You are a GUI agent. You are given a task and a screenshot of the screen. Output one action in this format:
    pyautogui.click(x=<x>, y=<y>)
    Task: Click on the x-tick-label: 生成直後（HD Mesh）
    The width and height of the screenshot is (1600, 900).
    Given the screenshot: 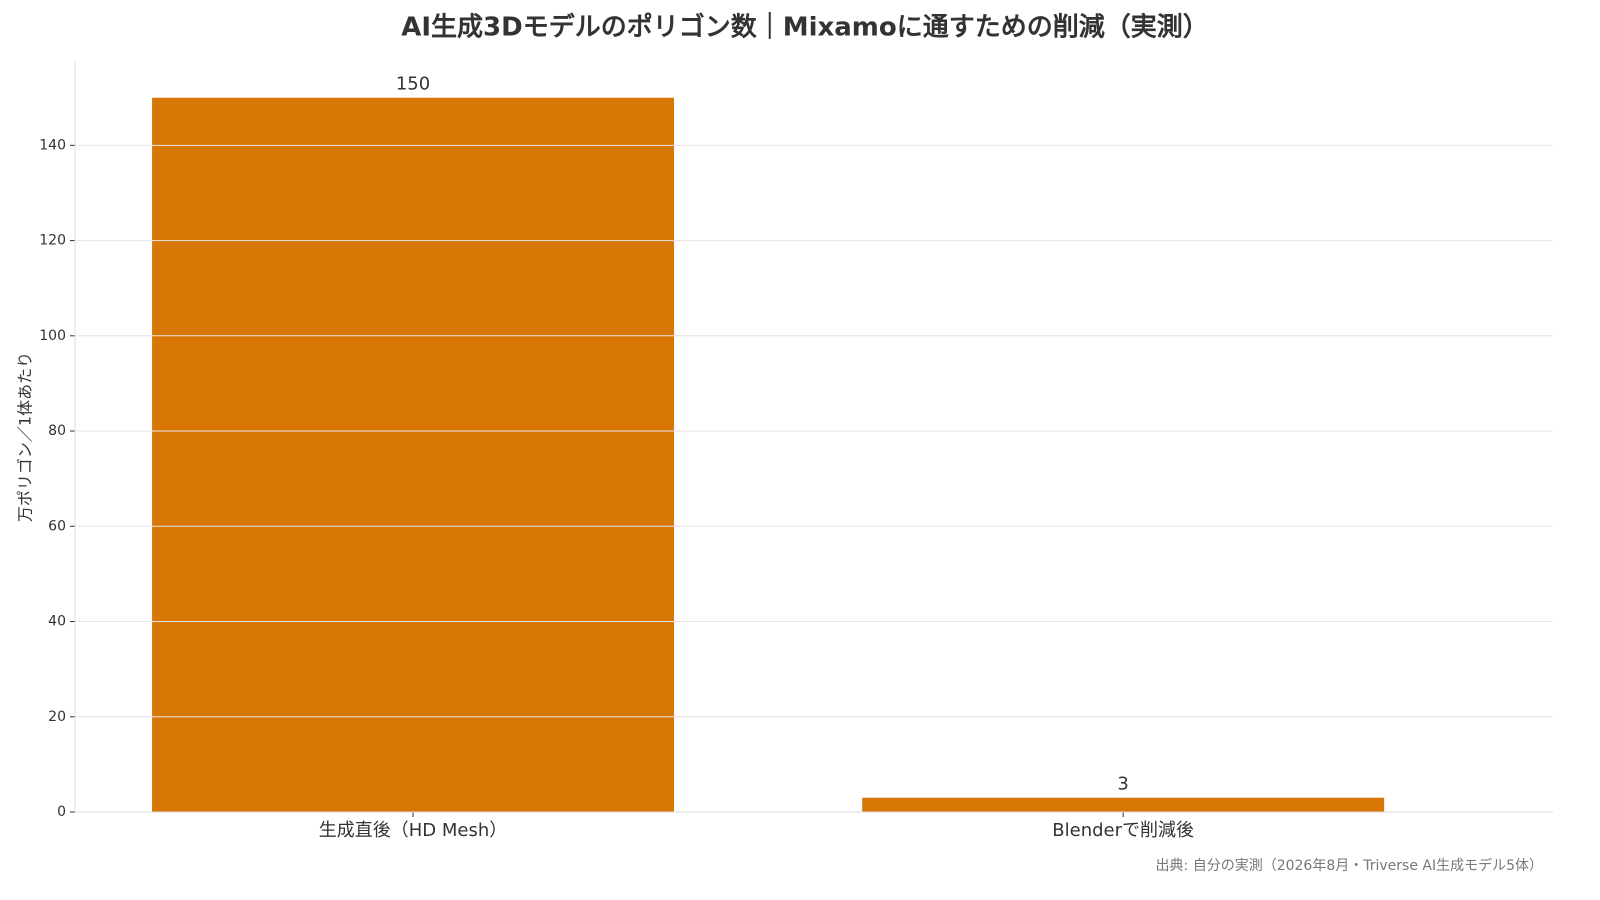 What is the action you would take?
    pyautogui.click(x=413, y=830)
    